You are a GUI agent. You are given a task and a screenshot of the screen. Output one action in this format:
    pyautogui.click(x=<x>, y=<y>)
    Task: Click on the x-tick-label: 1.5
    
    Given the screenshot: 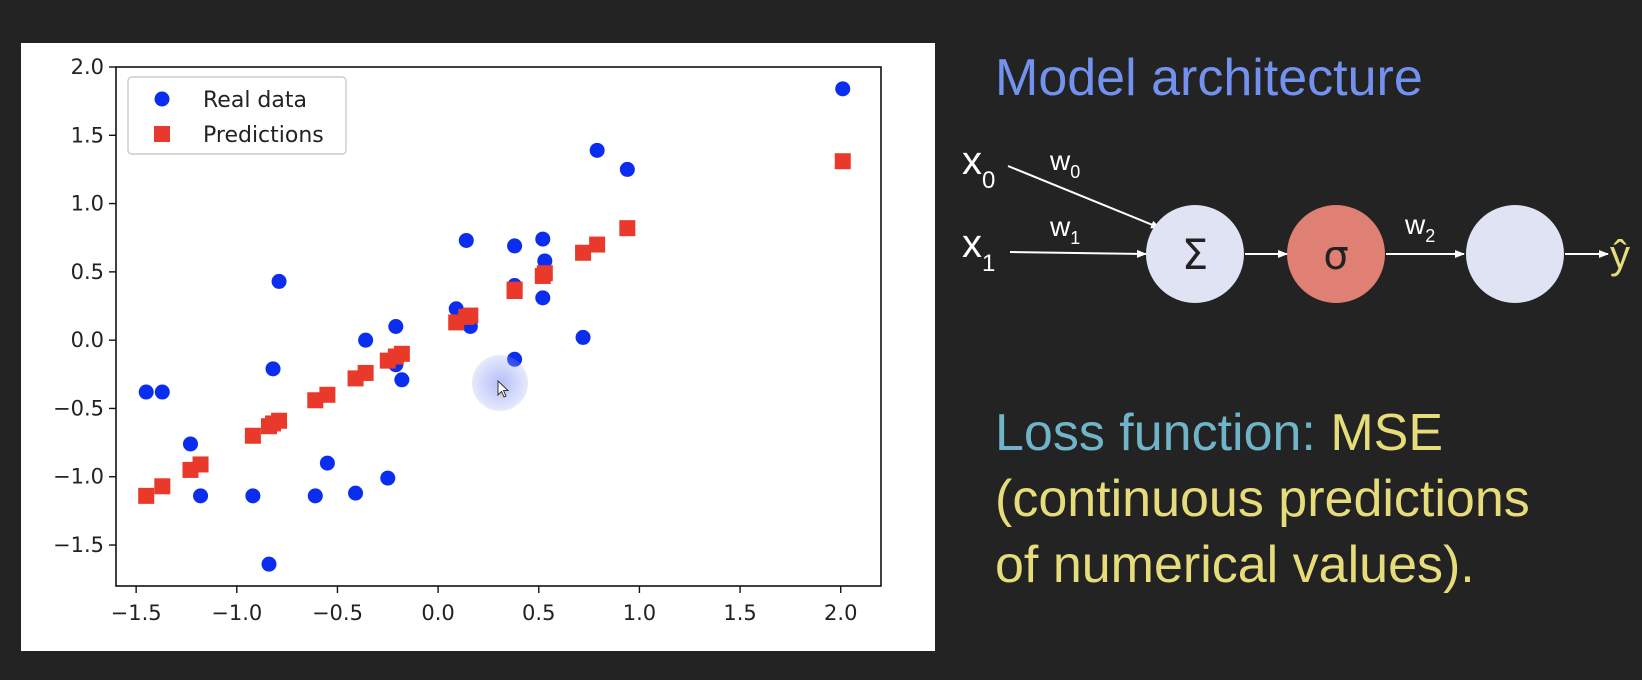 What is the action you would take?
    pyautogui.click(x=739, y=613)
    